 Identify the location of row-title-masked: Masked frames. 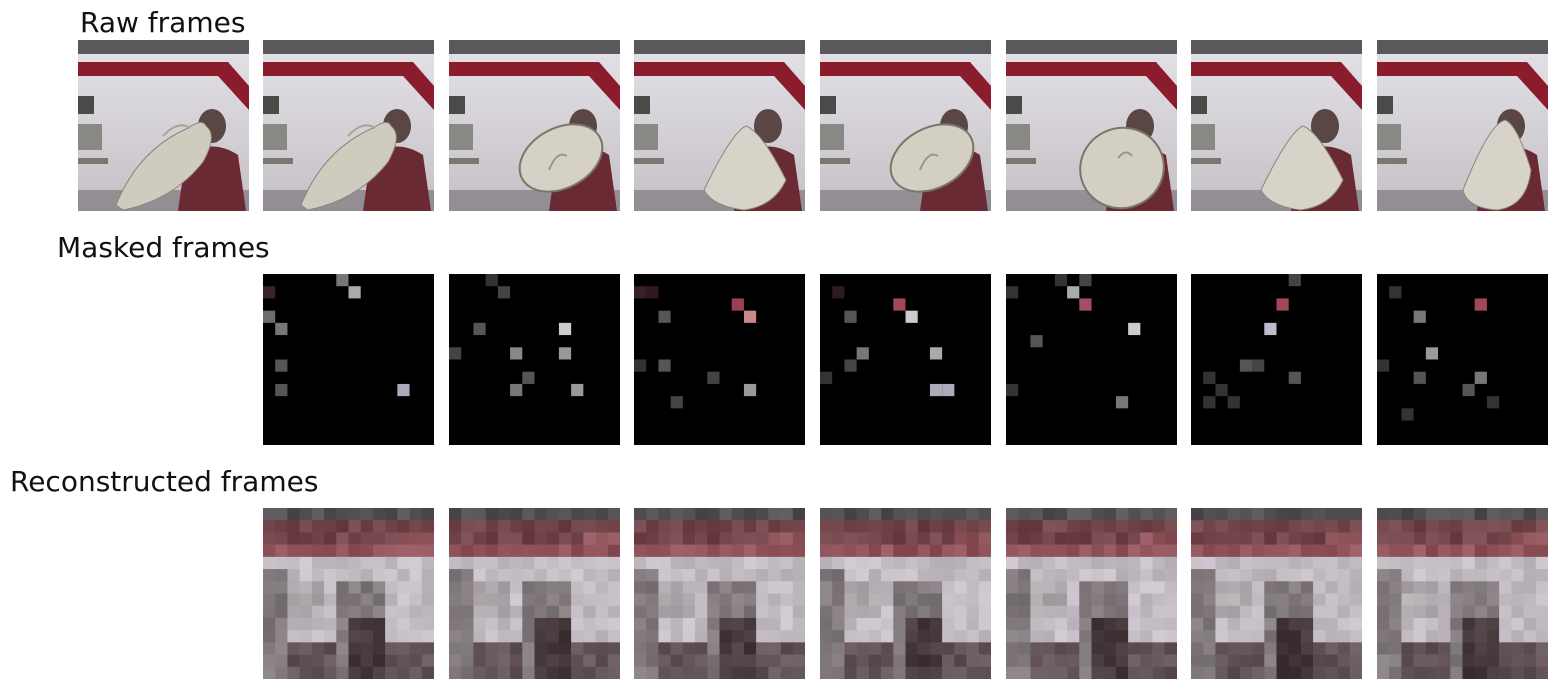
(163, 247).